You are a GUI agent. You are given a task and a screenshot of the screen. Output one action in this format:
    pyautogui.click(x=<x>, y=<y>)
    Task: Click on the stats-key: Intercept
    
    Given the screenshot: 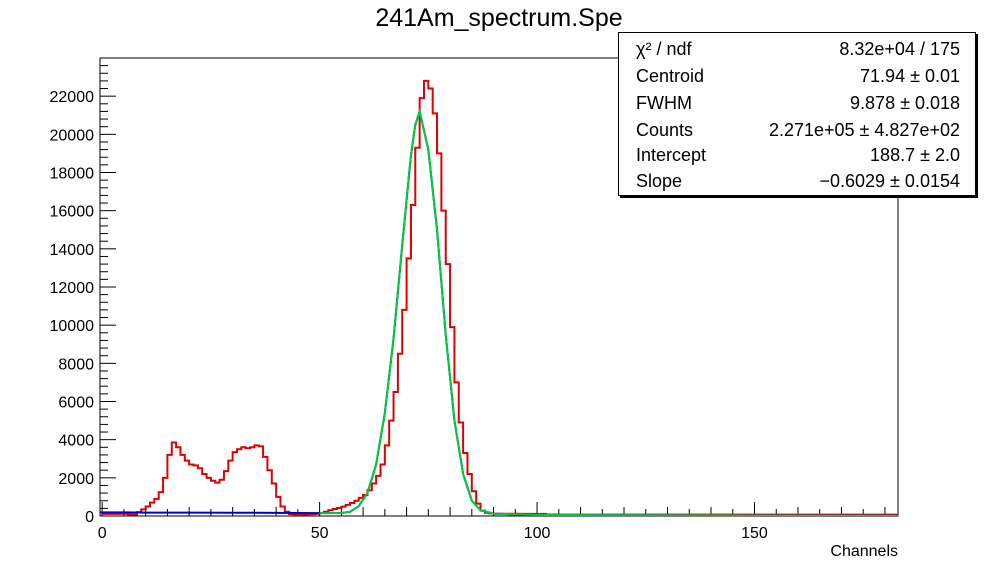 What is the action you would take?
    pyautogui.click(x=671, y=155)
    